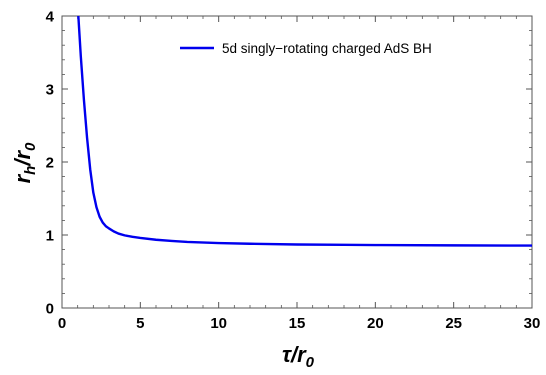 This screenshot has height=375, width=546. Describe the element at coordinates (327, 48) in the screenshot. I see `legend-label: 5d singly−rotating charged AdS BH` at that location.